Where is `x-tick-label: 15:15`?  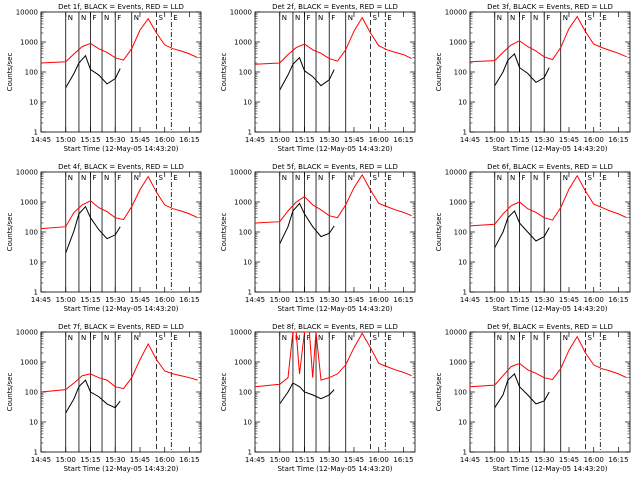
x-tick-label: 15:15 is located at coordinates (519, 140).